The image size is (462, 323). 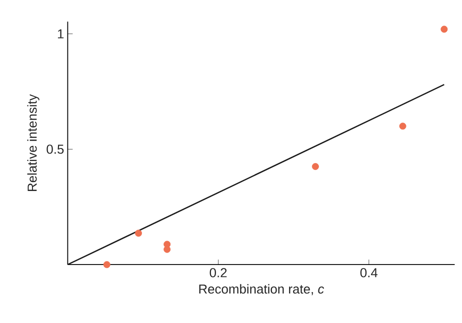 What do you see at coordinates (61, 33) in the screenshot?
I see `y-tick-label: 1` at bounding box center [61, 33].